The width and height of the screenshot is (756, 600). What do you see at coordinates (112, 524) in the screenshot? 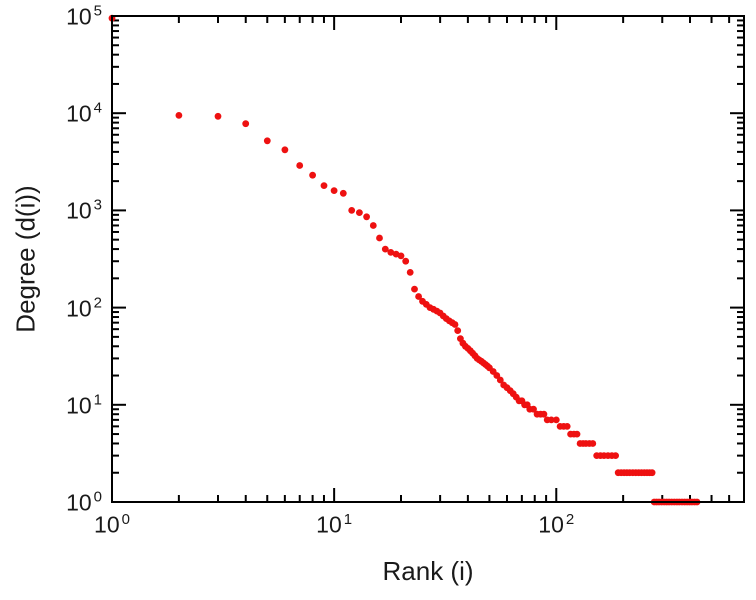
I see `x-tick-label: 10 0` at bounding box center [112, 524].